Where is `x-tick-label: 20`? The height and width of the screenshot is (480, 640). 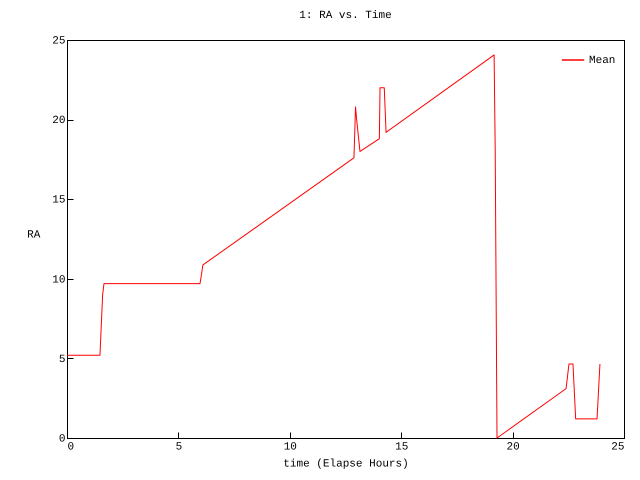 x-tick-label: 20 is located at coordinates (513, 448).